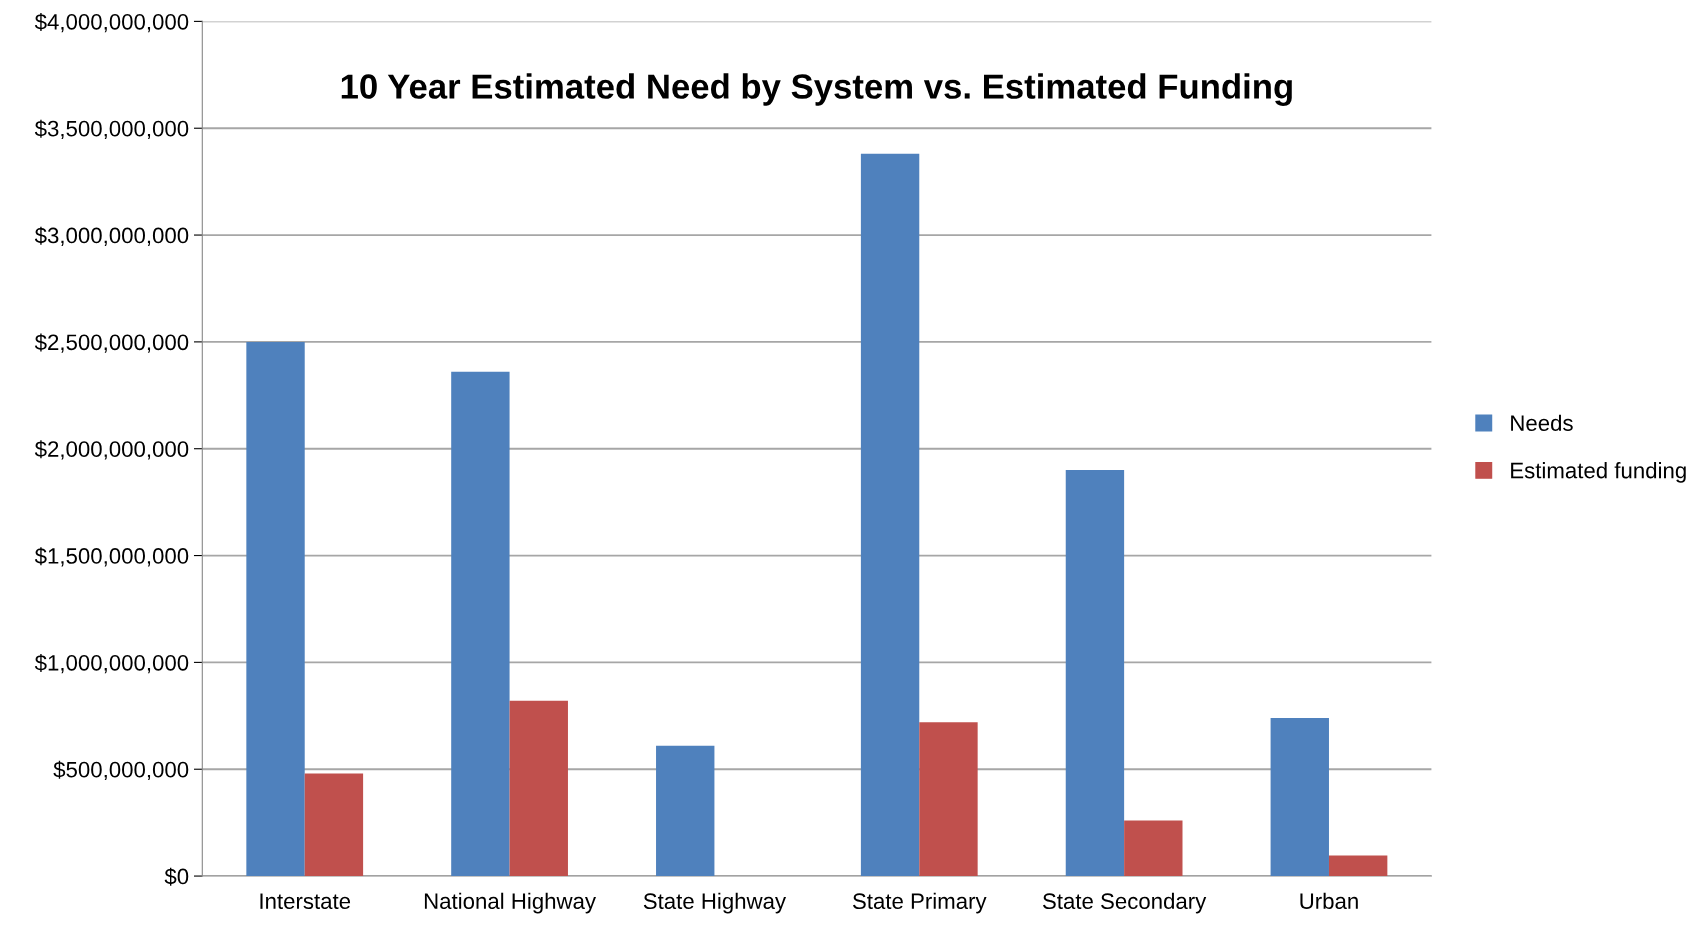 The height and width of the screenshot is (930, 1700). Describe the element at coordinates (111, 22) in the screenshot. I see `y-tick-label: $4,000,000,000` at that location.